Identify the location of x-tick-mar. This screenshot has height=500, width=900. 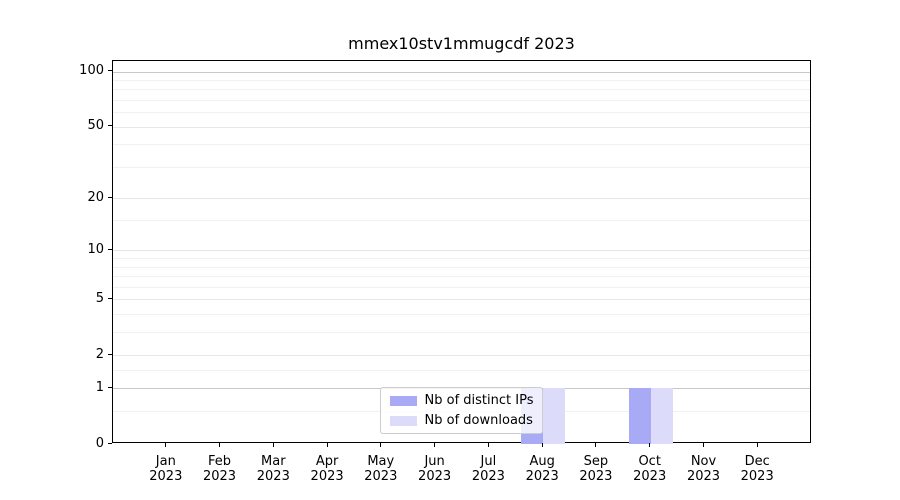
(273, 445).